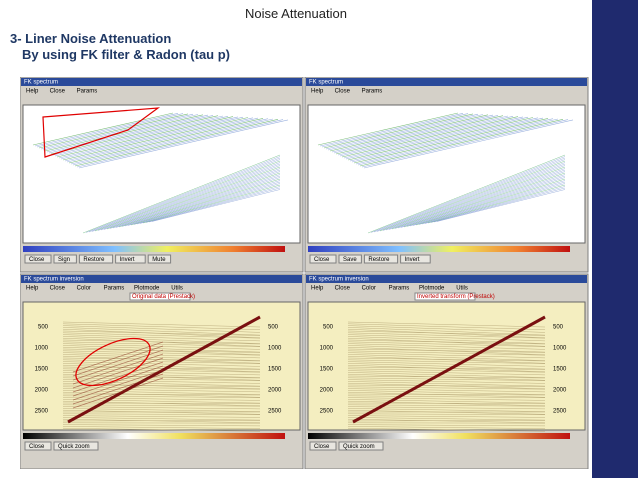  I want to click on colorbar, so click(154, 436).